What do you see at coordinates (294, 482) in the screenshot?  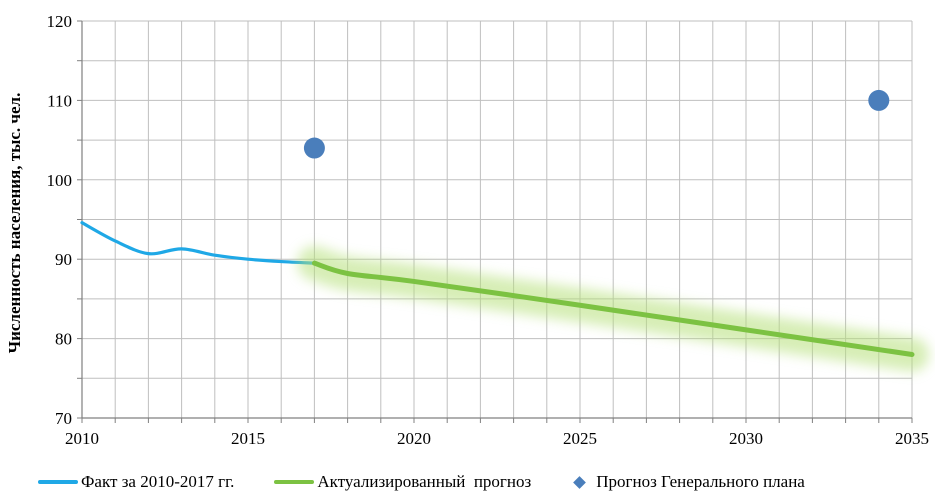 I see `legend-swatch-forecast` at bounding box center [294, 482].